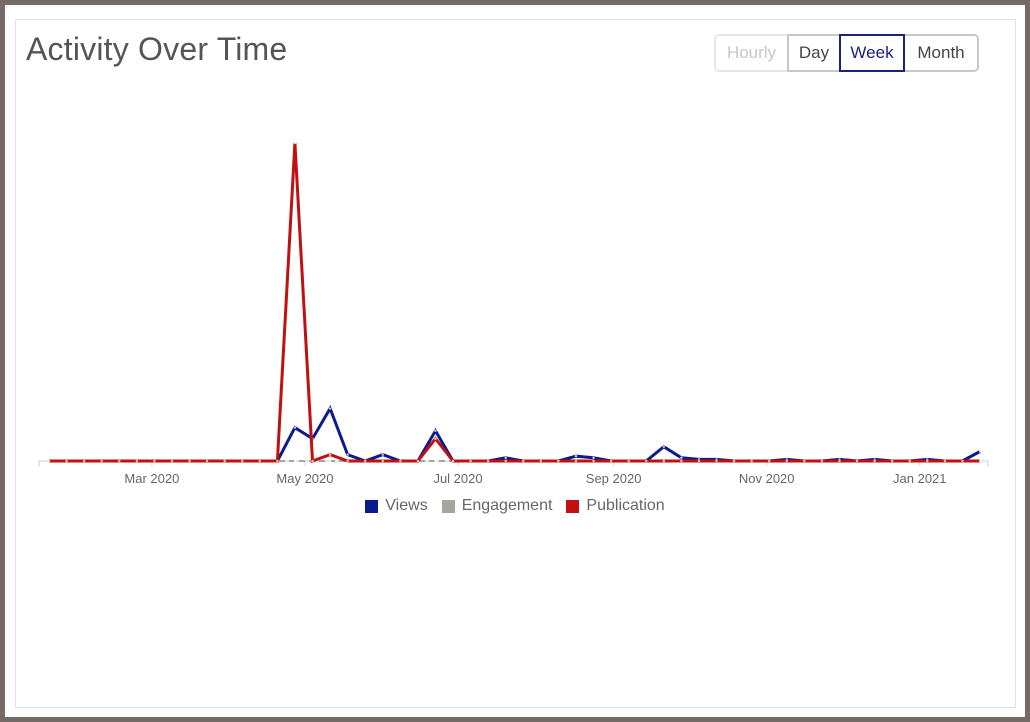 This screenshot has width=1030, height=722. I want to click on week-button: Week, so click(872, 53).